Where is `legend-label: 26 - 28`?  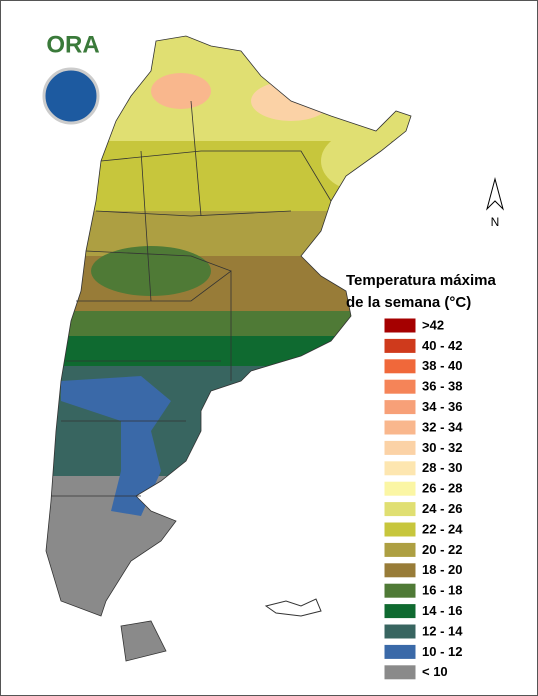 legend-label: 26 - 28 is located at coordinates (442, 488).